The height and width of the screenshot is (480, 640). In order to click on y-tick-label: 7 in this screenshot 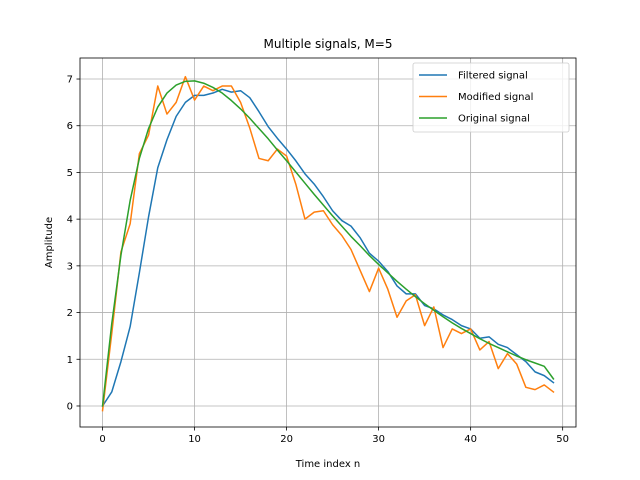, I will do `click(70, 80)`.